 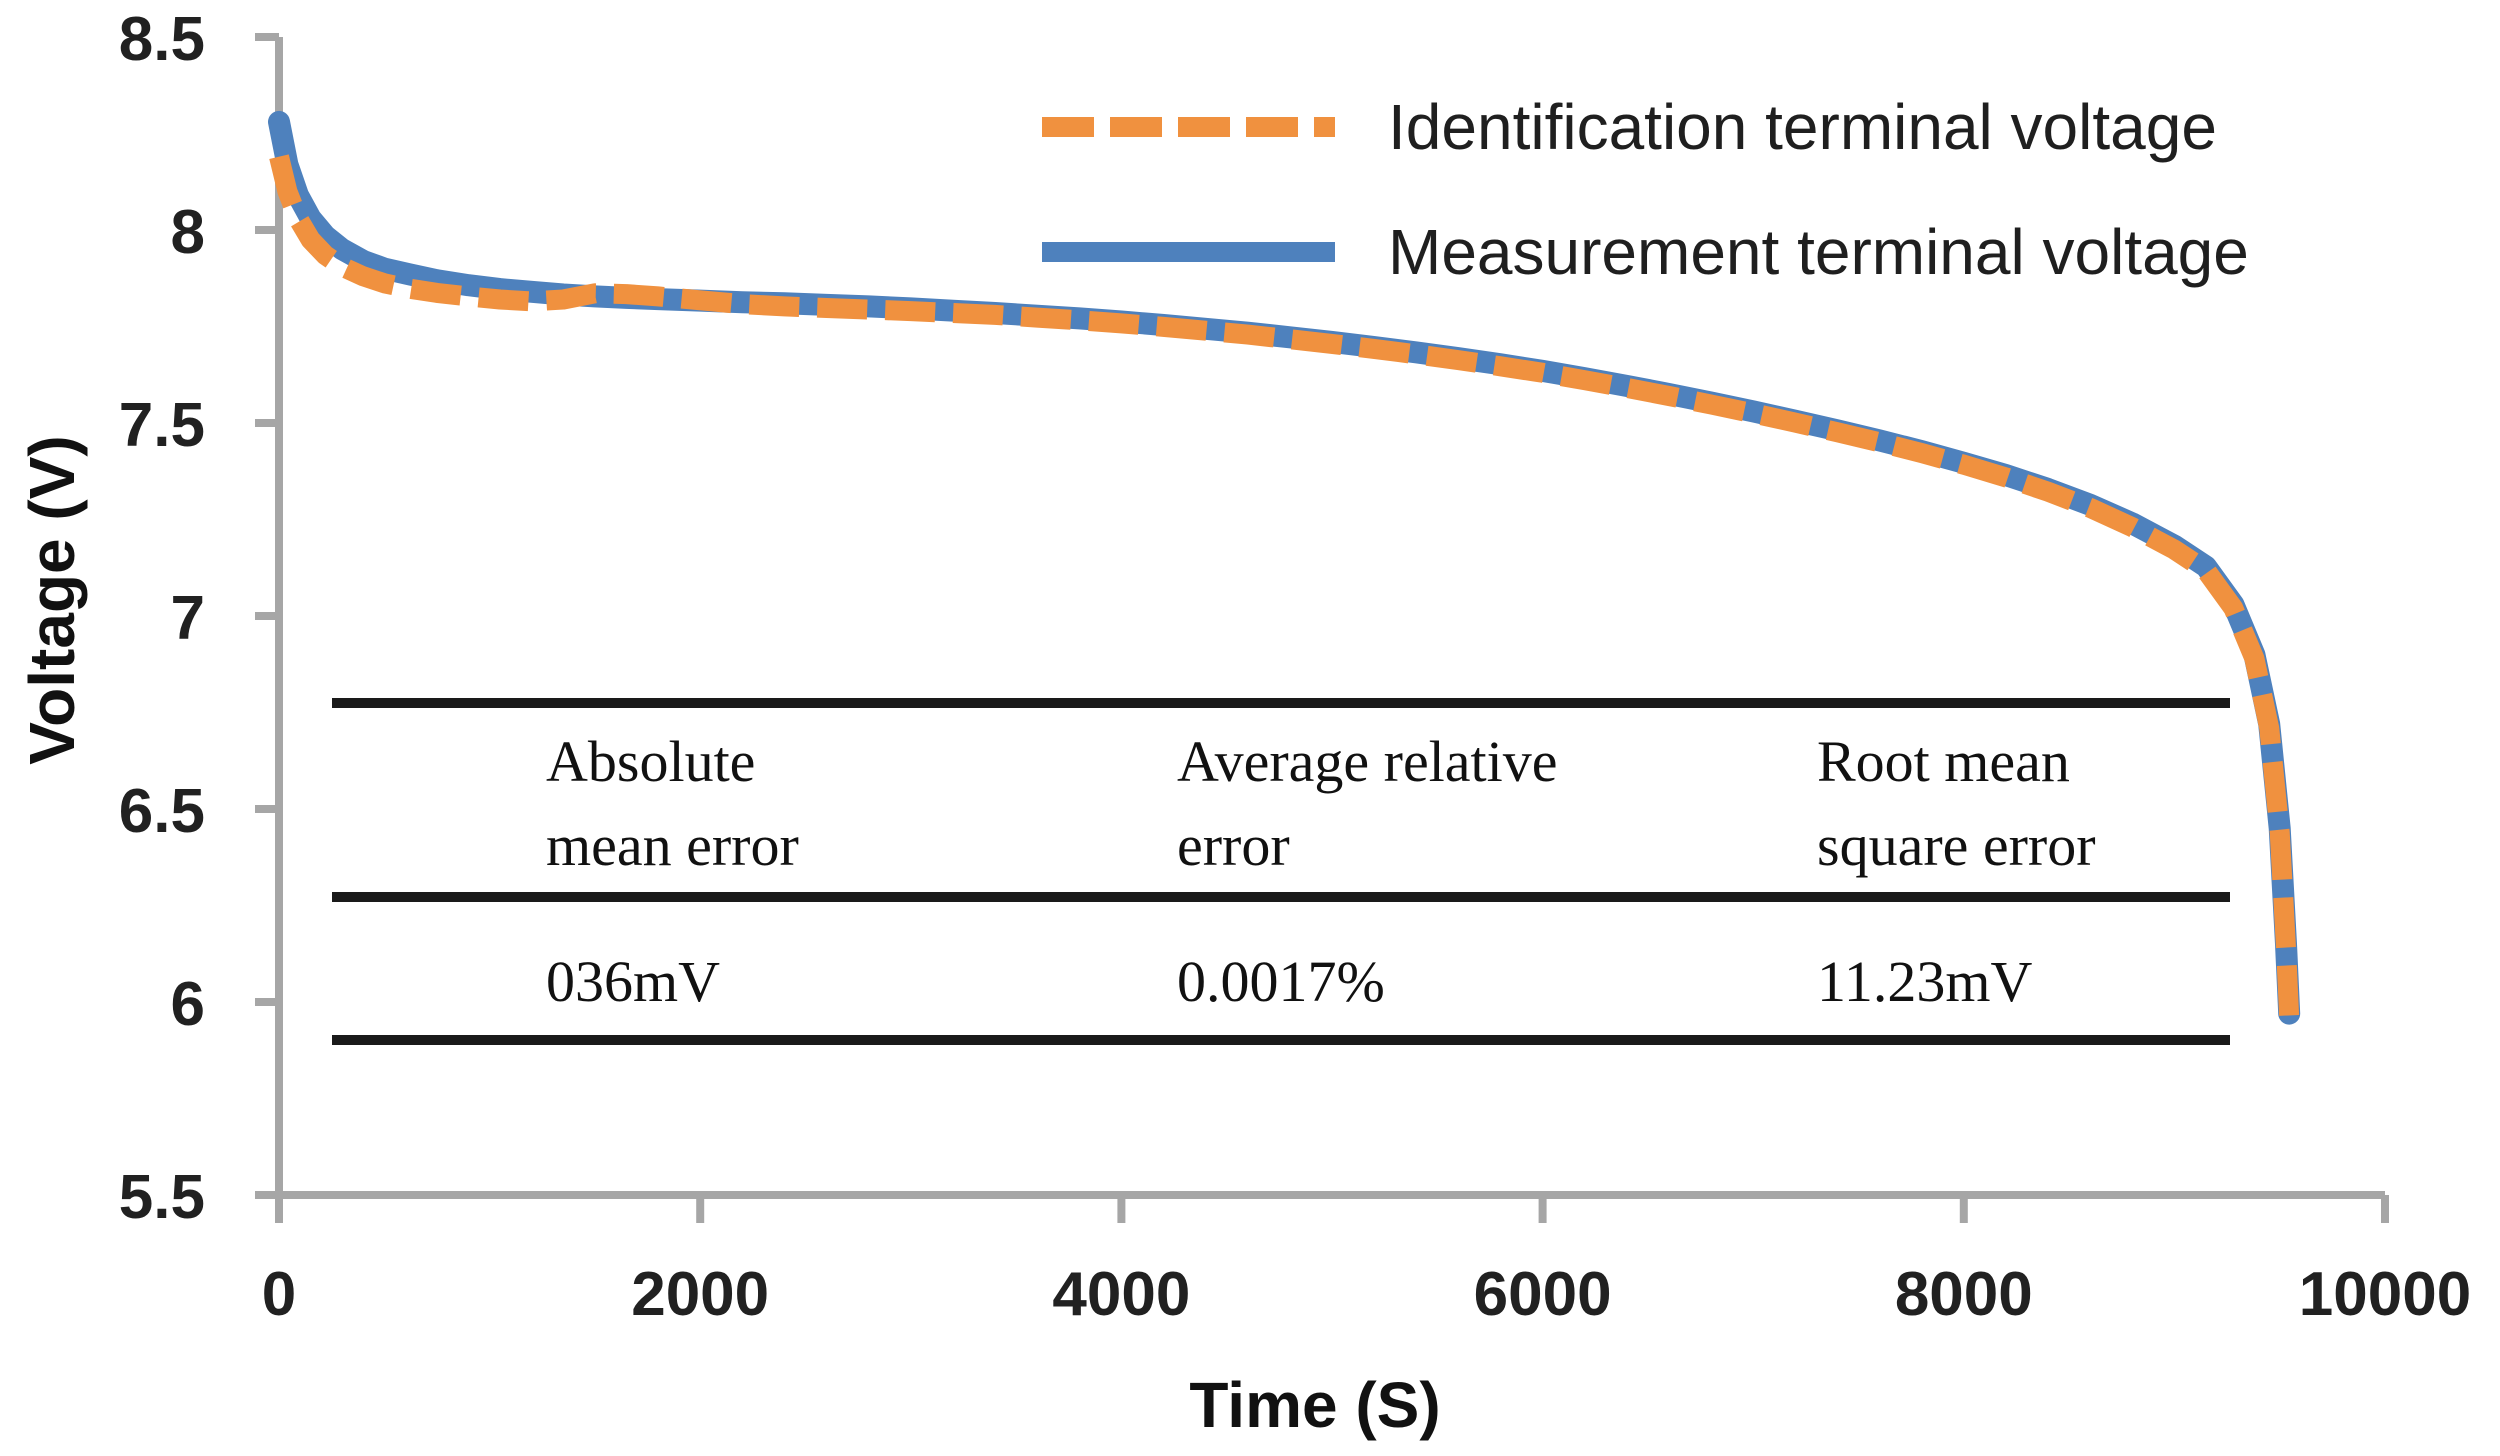 What do you see at coordinates (2385, 1294) in the screenshot?
I see `x-tick-label: 10000` at bounding box center [2385, 1294].